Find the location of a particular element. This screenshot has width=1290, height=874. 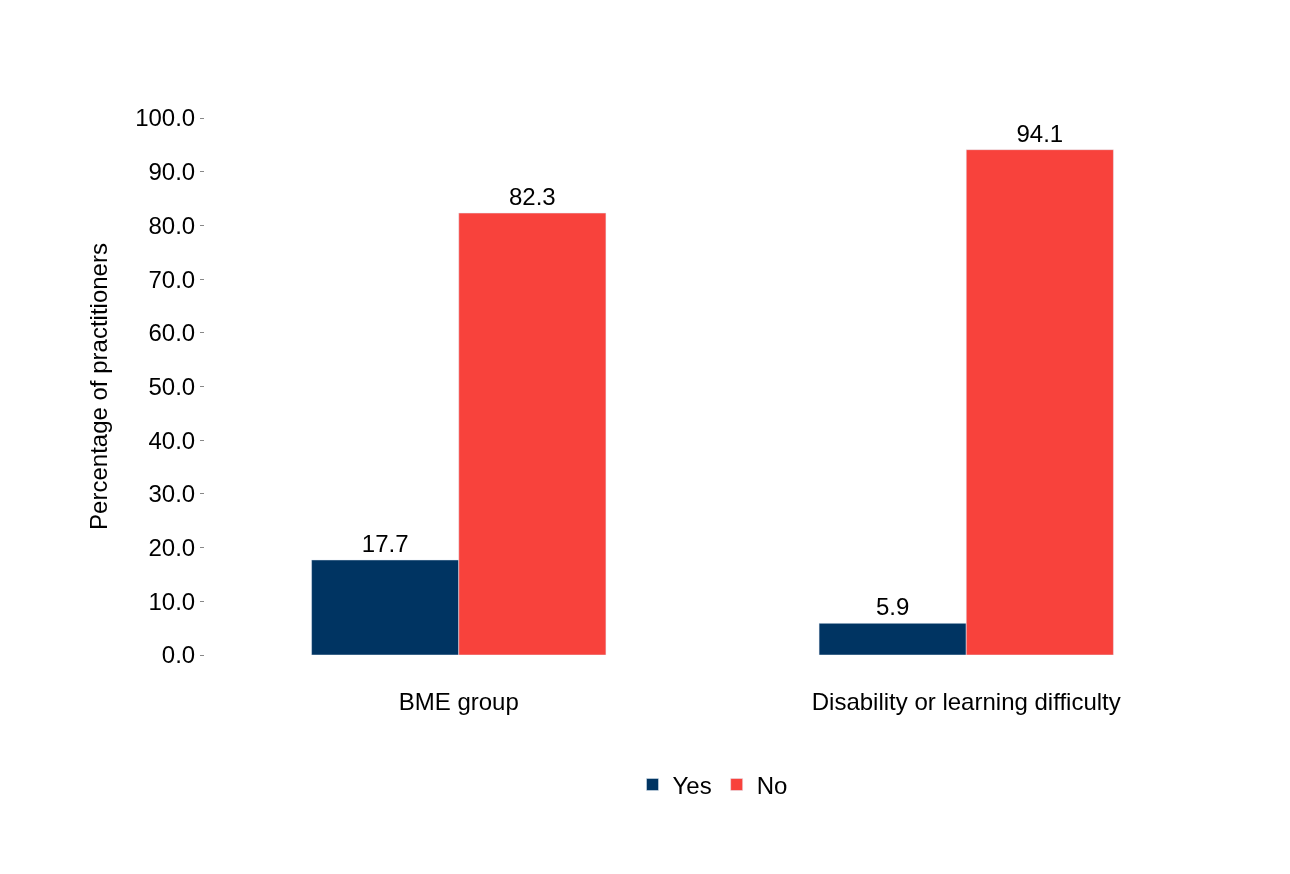

y-tick-label: 60.0 is located at coordinates (172, 333).